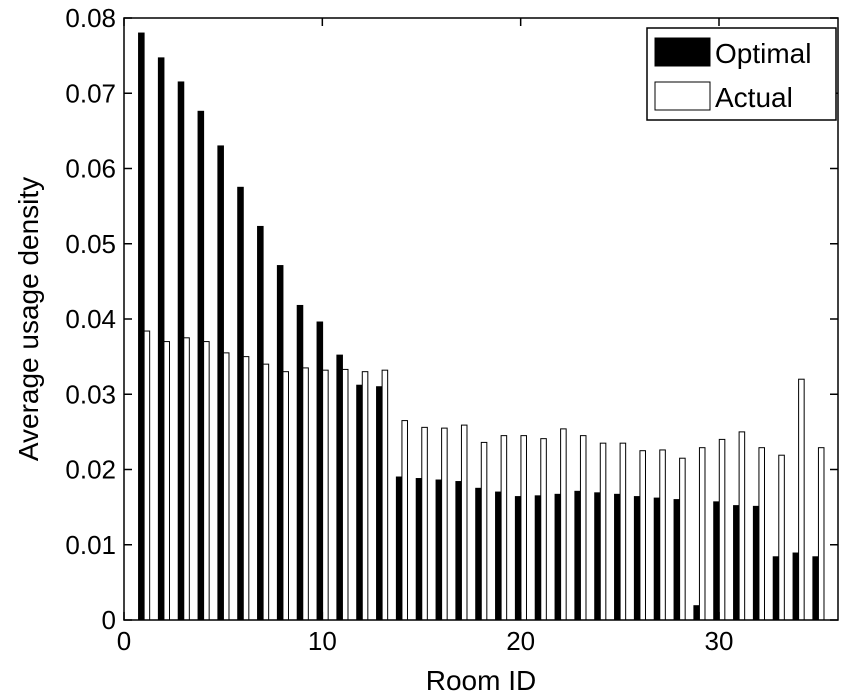  Describe the element at coordinates (90, 93) in the screenshot. I see `y-tick-label: 0.07` at that location.